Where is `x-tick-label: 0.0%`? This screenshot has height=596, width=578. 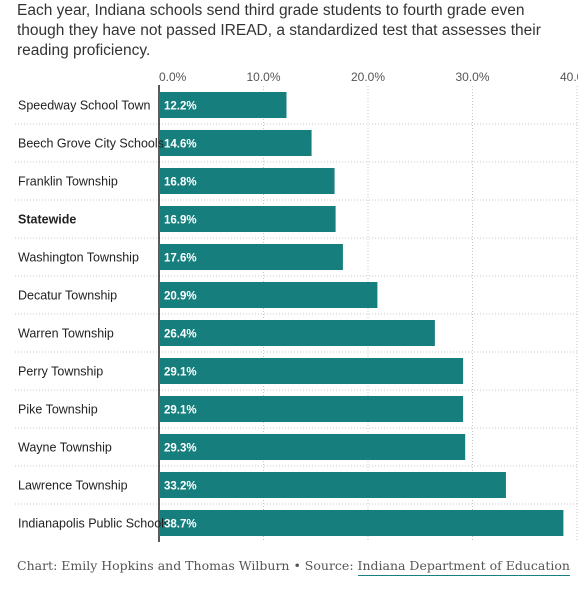
x-tick-label: 0.0% is located at coordinates (173, 77).